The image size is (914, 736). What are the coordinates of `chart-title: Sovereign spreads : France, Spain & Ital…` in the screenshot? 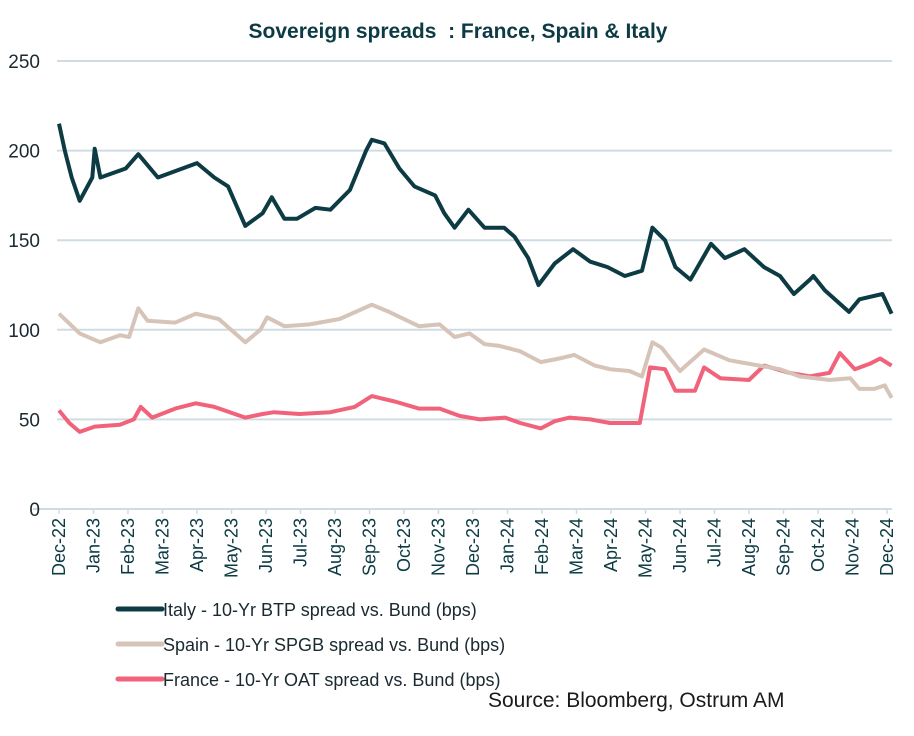 It's located at (458, 31).